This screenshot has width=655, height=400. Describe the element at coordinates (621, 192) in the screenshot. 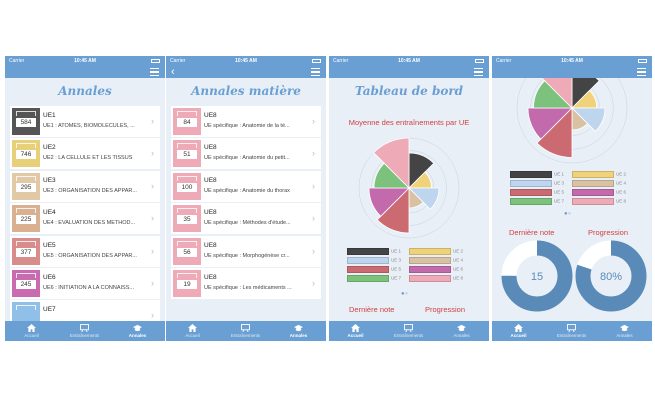

I see `legend-label: UE 6` at that location.